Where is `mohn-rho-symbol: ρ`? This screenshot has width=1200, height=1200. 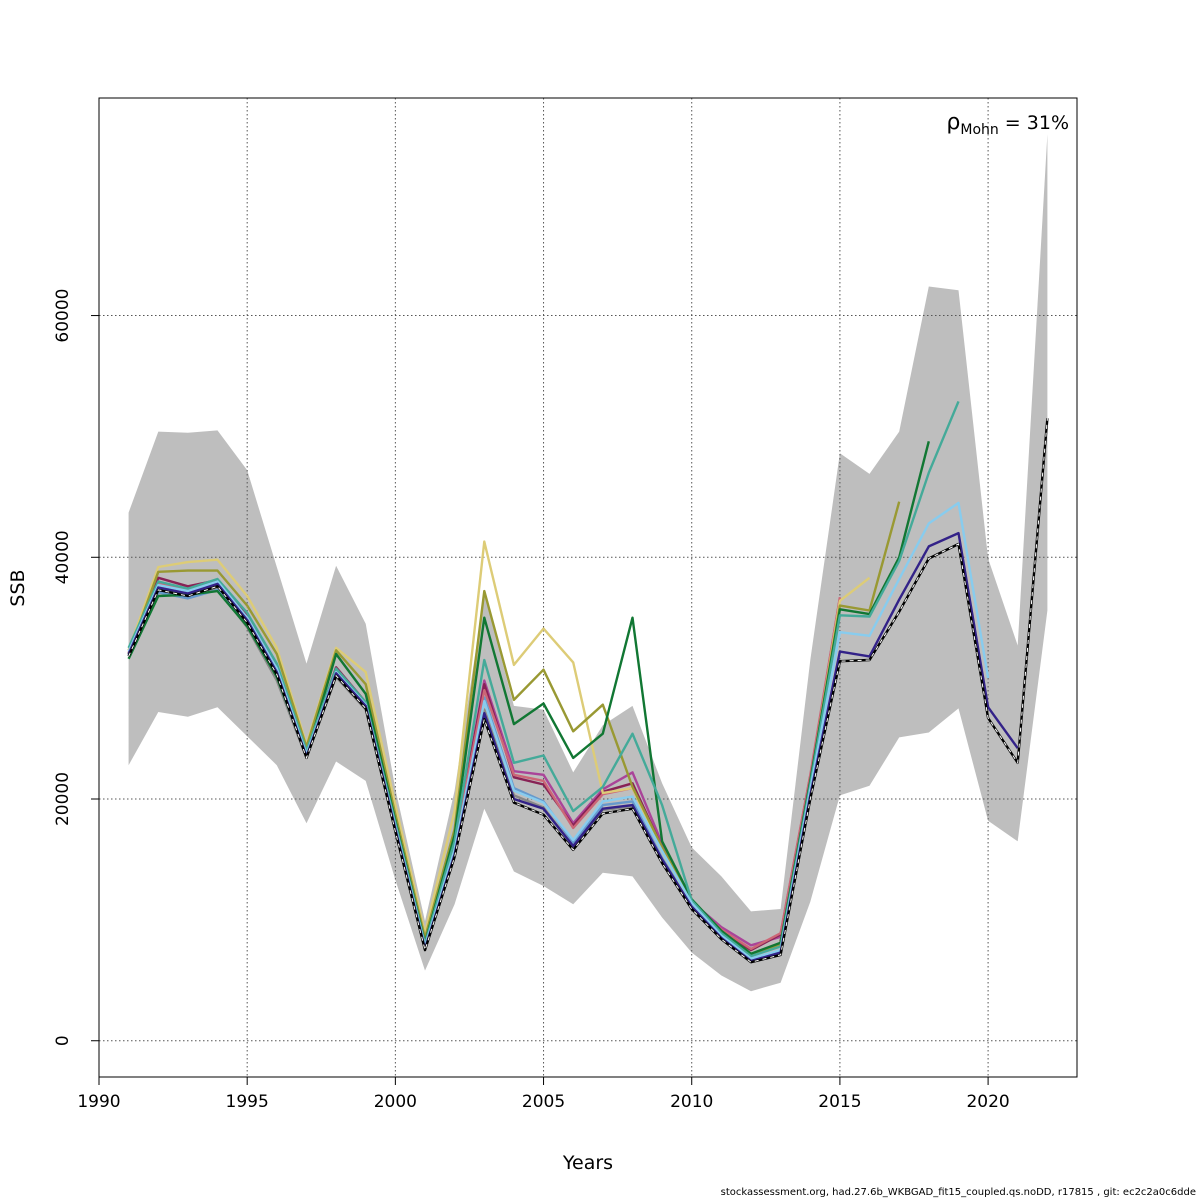
mohn-rho-symbol: ρ is located at coordinates (953, 122).